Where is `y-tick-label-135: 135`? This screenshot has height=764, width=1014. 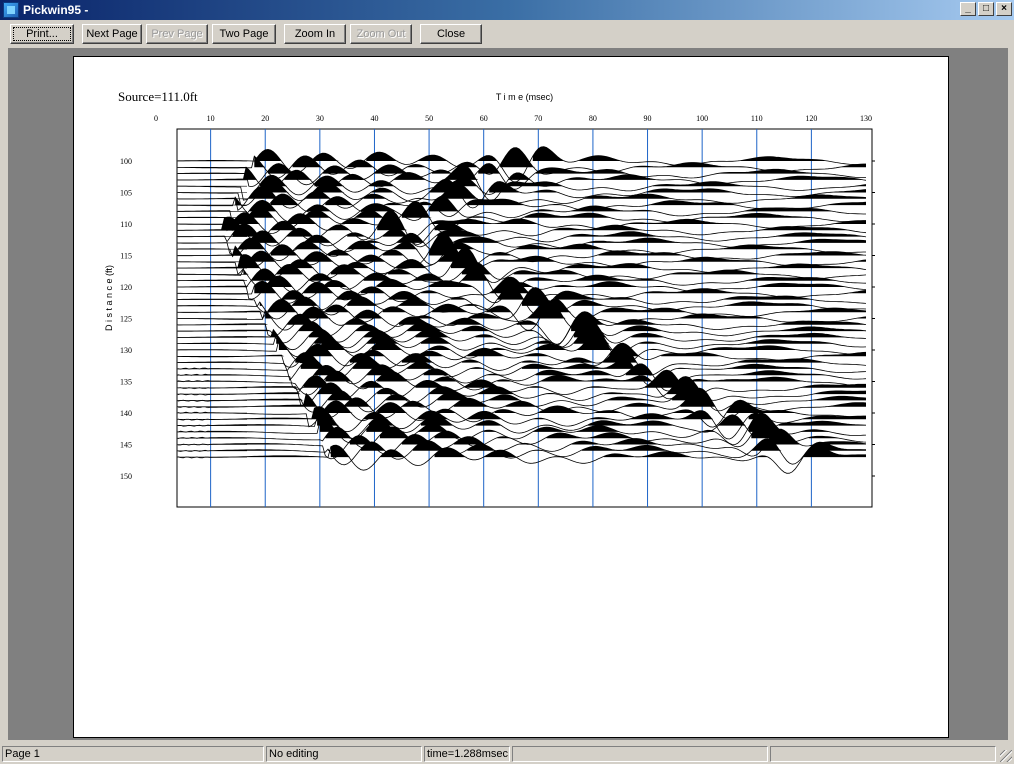
y-tick-label-135: 135 is located at coordinates (126, 382).